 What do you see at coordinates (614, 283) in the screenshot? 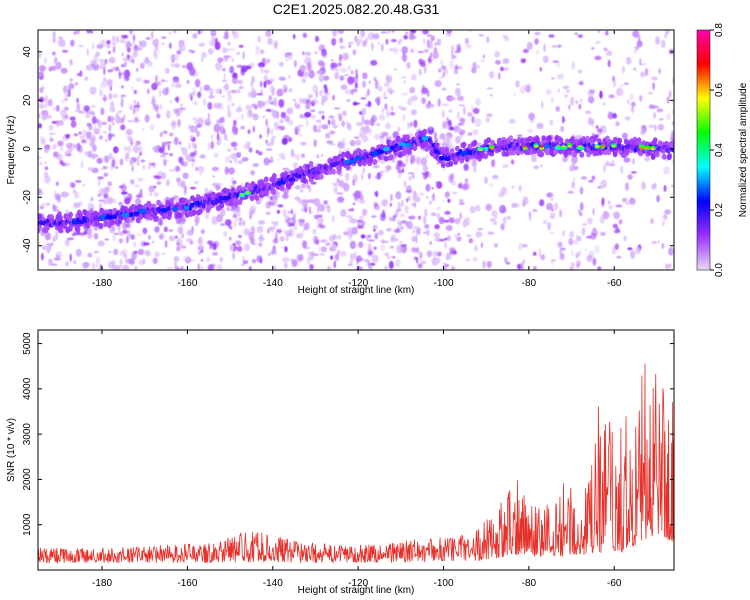
I see `spectrogram-x-tick-label: -60` at bounding box center [614, 283].